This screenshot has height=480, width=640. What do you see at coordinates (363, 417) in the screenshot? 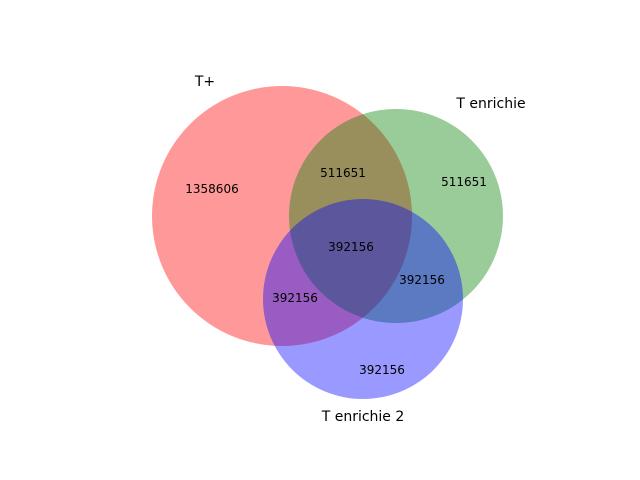
I see `set-label-t-enrichie-2: T enrichie 2` at bounding box center [363, 417].